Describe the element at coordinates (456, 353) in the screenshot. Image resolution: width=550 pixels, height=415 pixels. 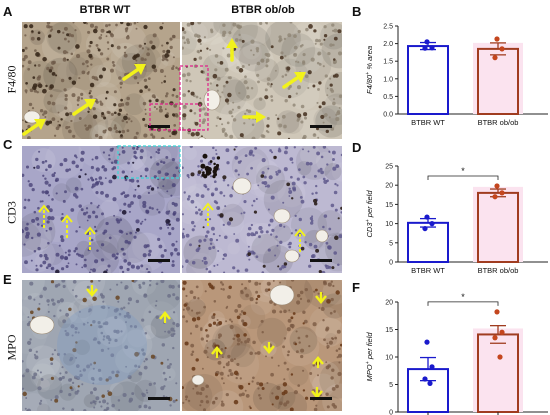
I see `chart-f-mpo-count: 0 5 10 15 20 MPO+ per field *` at that location.